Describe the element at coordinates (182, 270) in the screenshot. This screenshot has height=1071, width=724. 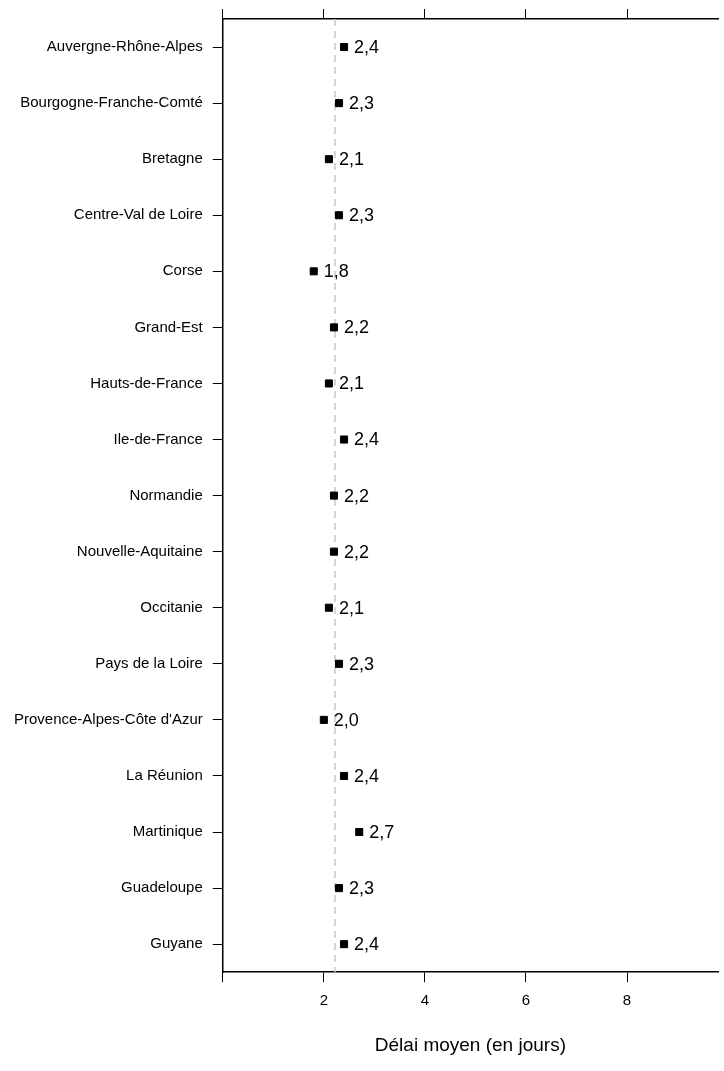
I see `y-tick-label: Corse` at that location.